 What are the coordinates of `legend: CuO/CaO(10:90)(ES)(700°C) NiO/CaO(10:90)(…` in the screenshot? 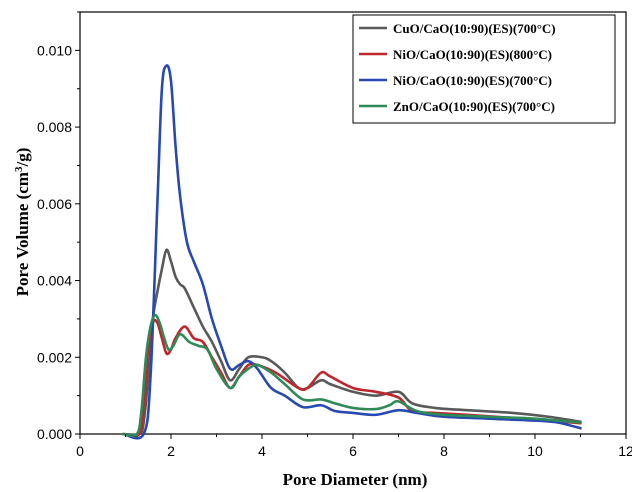 It's located at (484, 69).